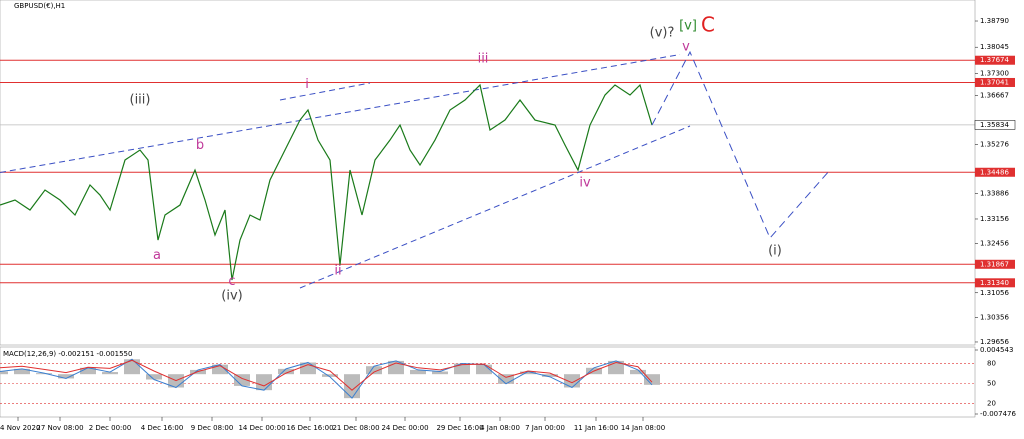 The width and height of the screenshot is (1024, 439). I want to click on level-label: 1.37674, so click(994, 60).